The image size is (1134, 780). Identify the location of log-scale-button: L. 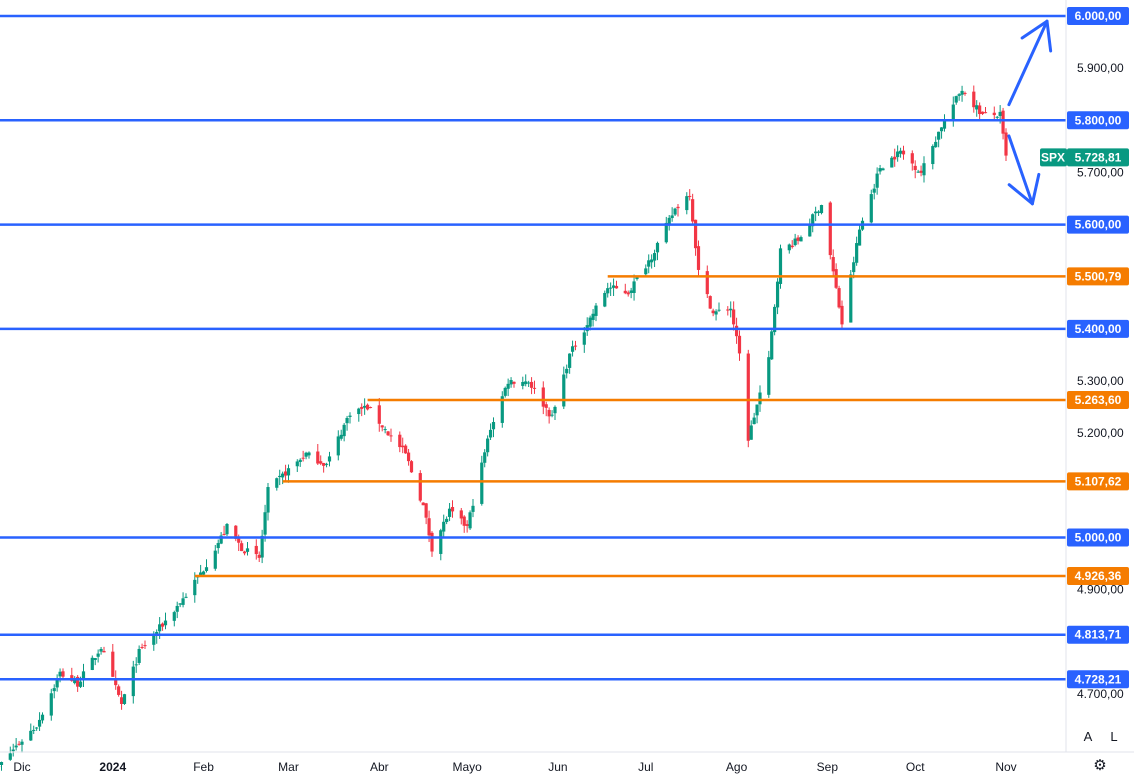
(1114, 736).